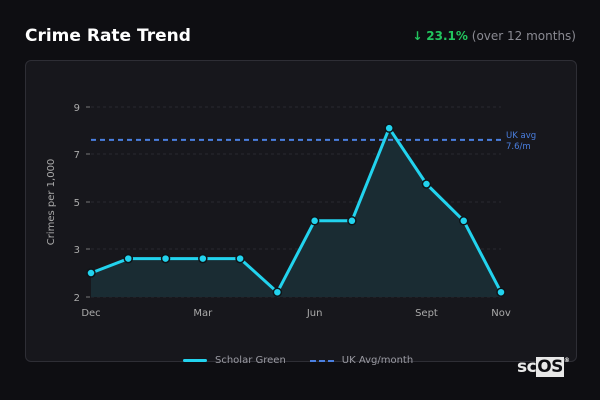 Image resolution: width=600 pixels, height=400 pixels. Describe the element at coordinates (501, 313) in the screenshot. I see `x-tick-label: Nov` at that location.